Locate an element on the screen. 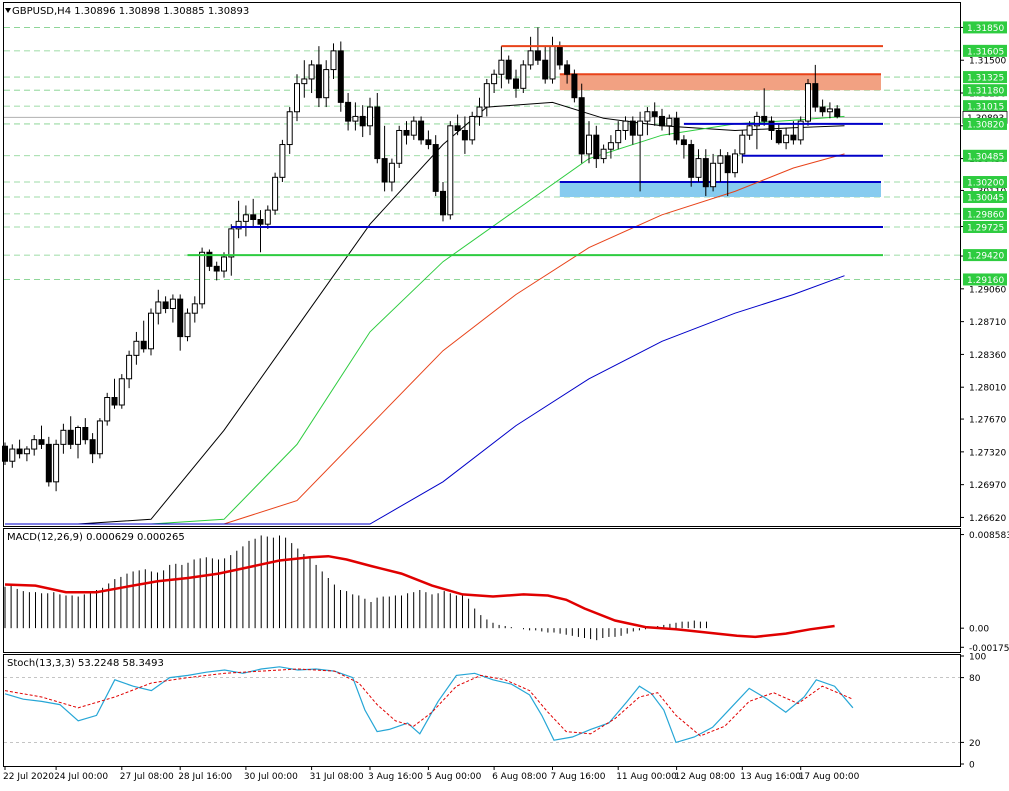  time-tick-label: 22 Jul 2020 is located at coordinates (28, 777).